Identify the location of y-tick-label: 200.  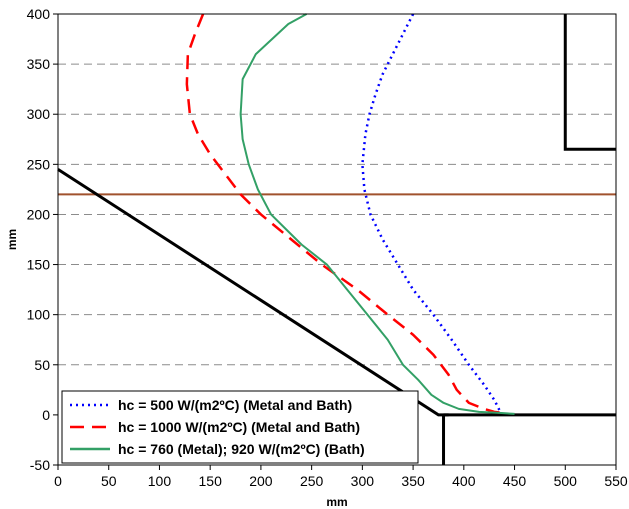
(39, 214).